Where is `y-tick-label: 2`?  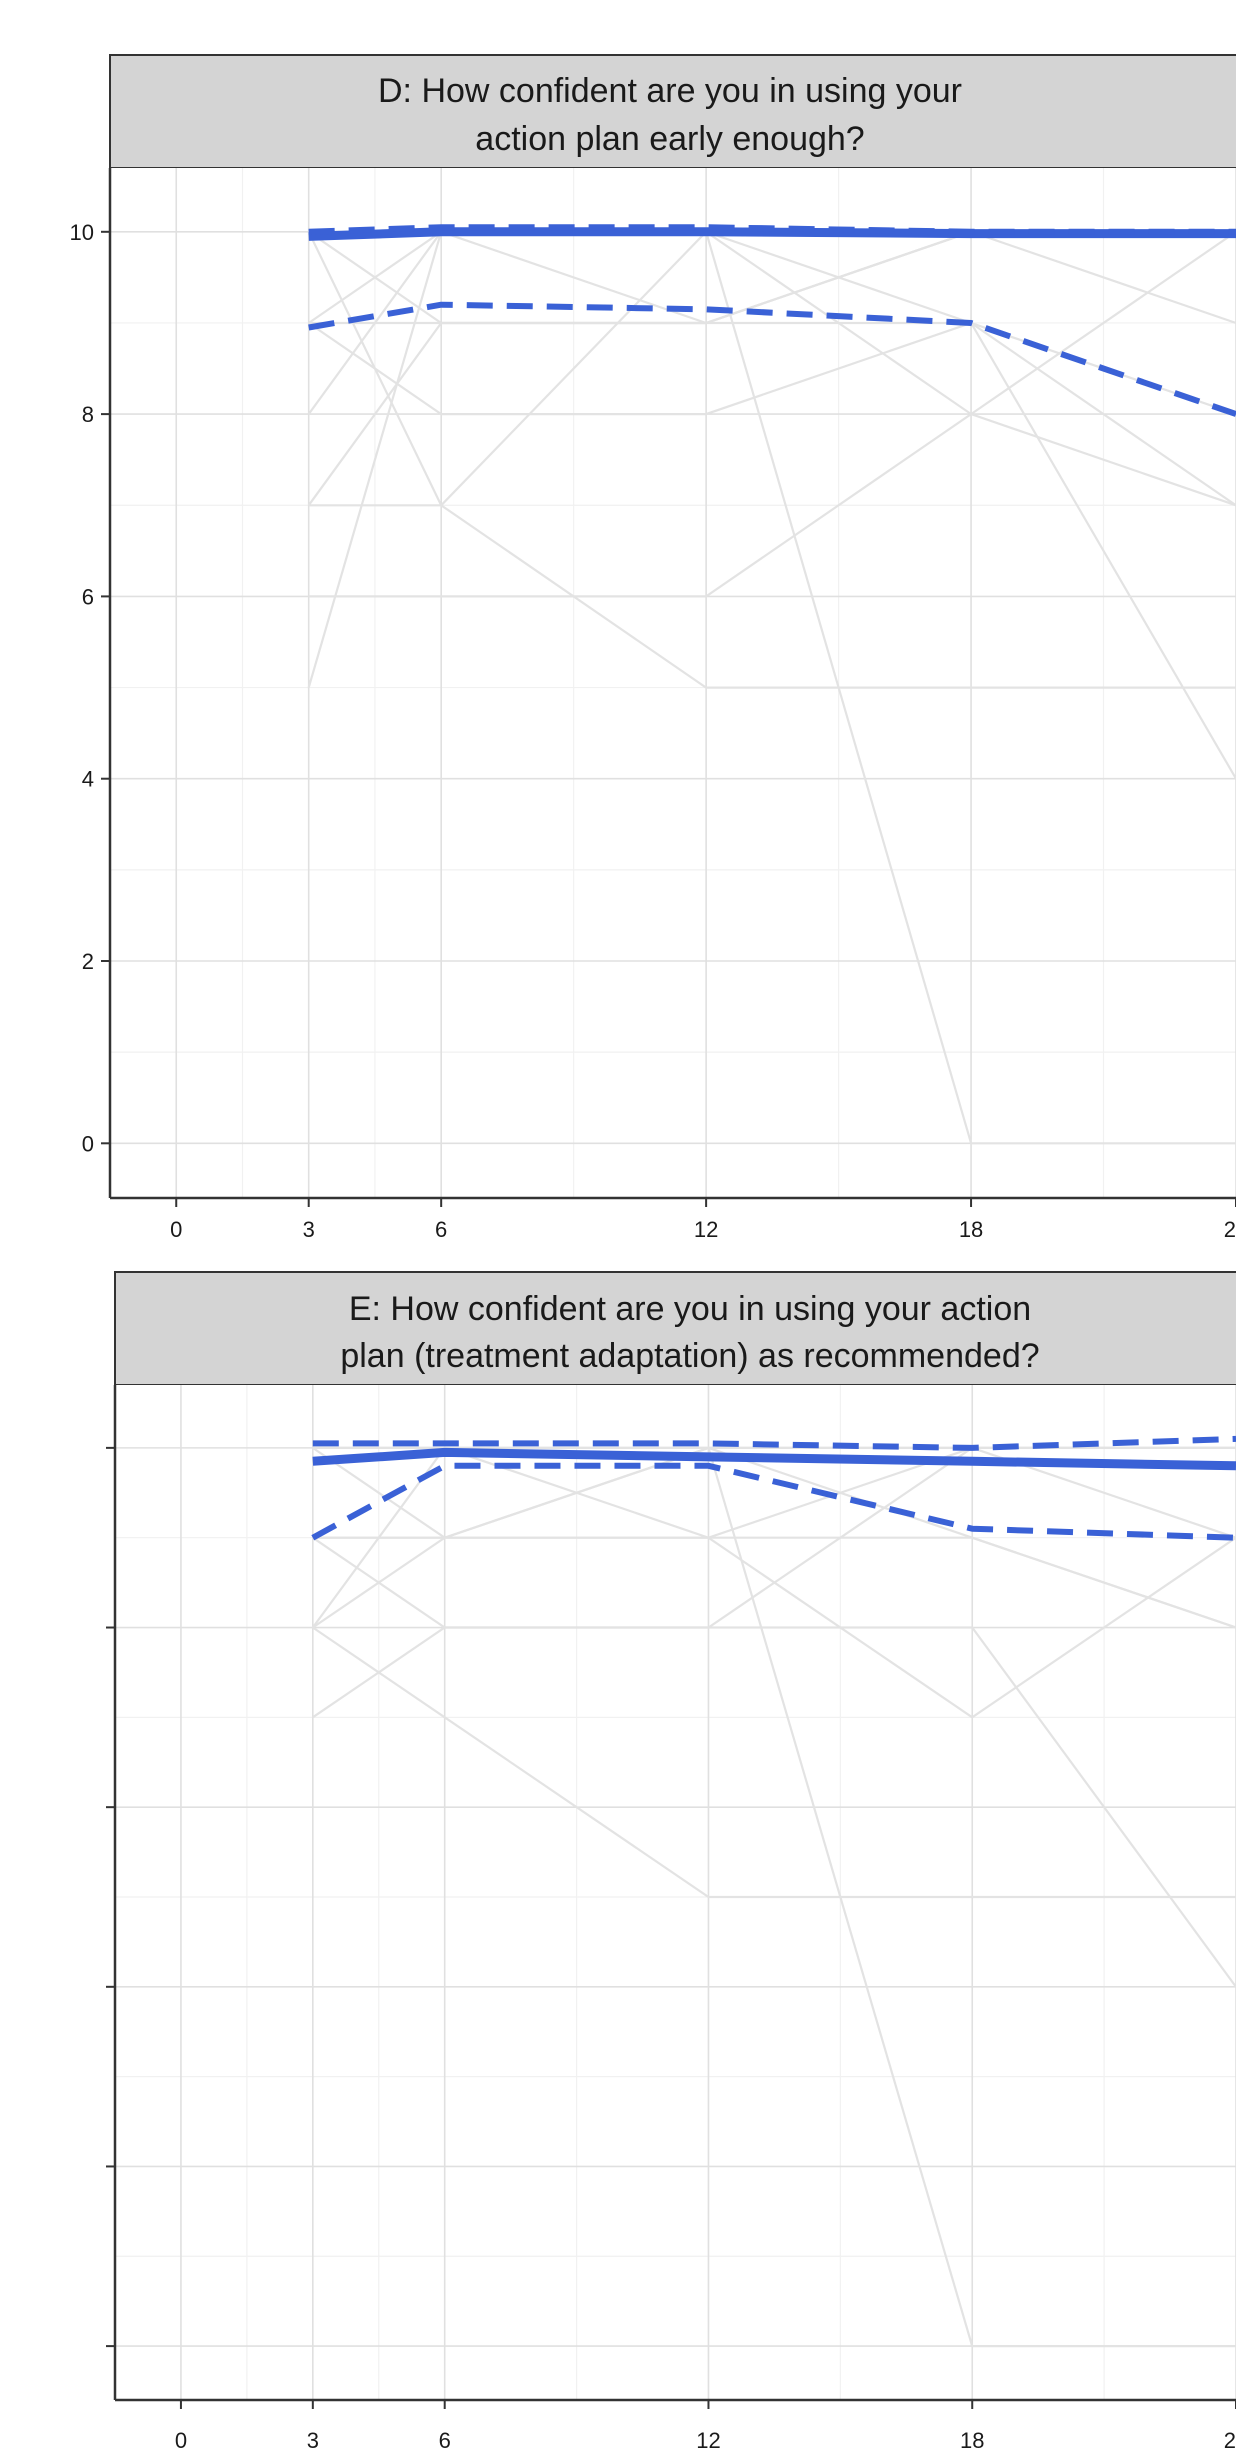
y-tick-label: 2 is located at coordinates (88, 961).